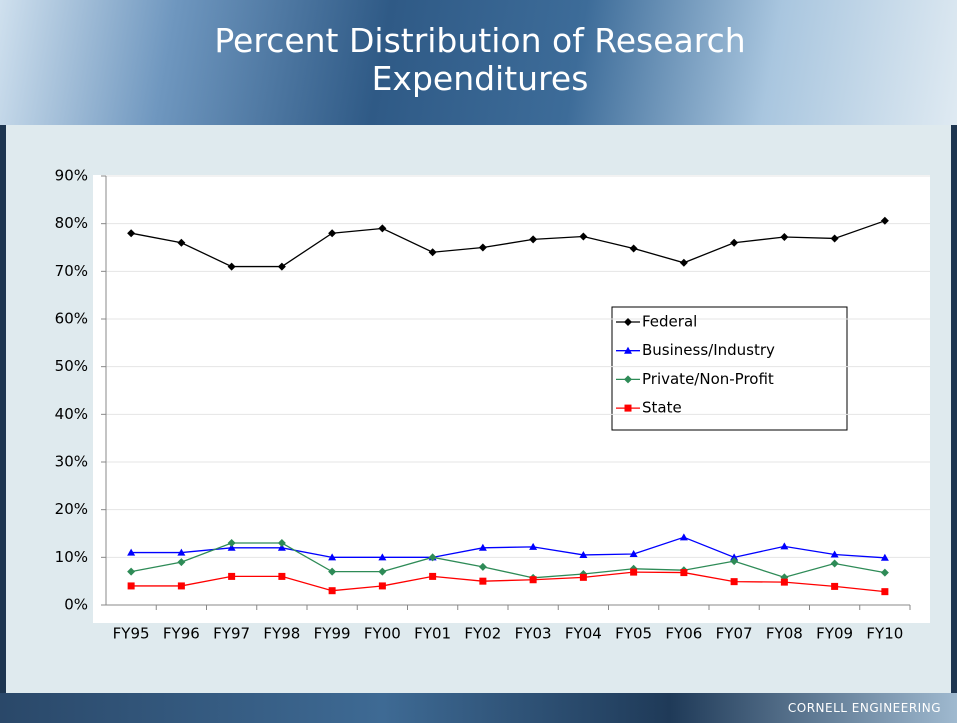  I want to click on y-tick-label: 80%, so click(71, 223).